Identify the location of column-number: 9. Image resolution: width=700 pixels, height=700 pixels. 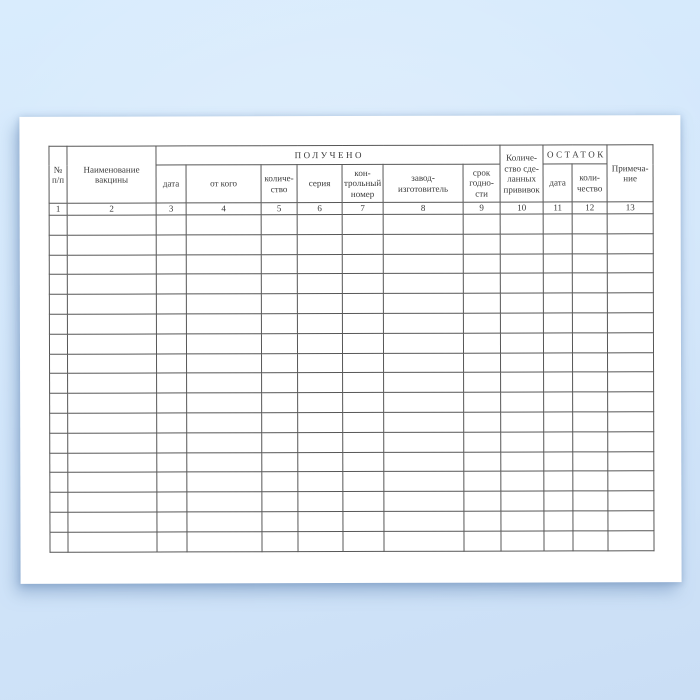
(482, 208).